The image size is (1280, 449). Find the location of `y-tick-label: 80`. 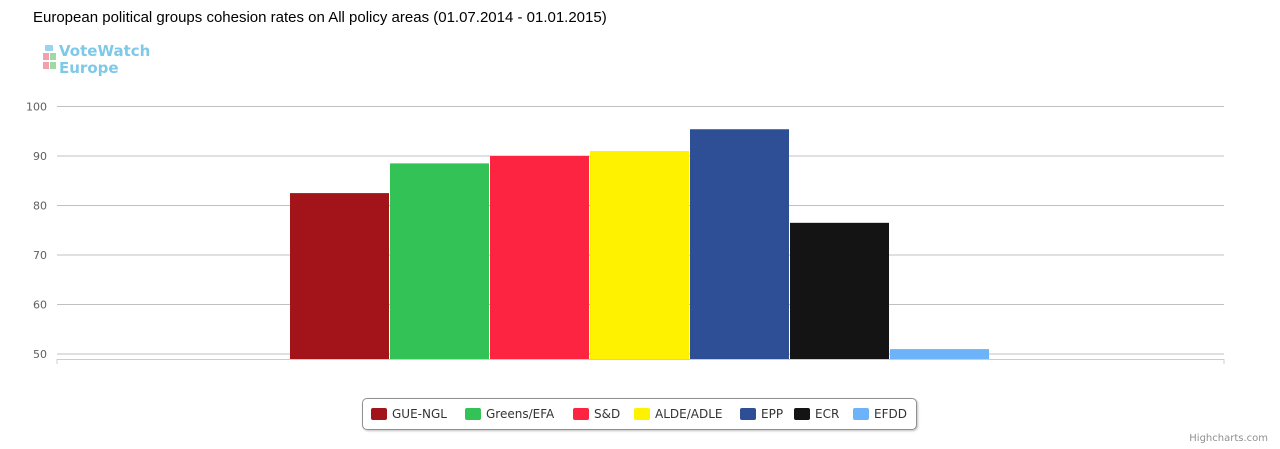

y-tick-label: 80 is located at coordinates (40, 205).